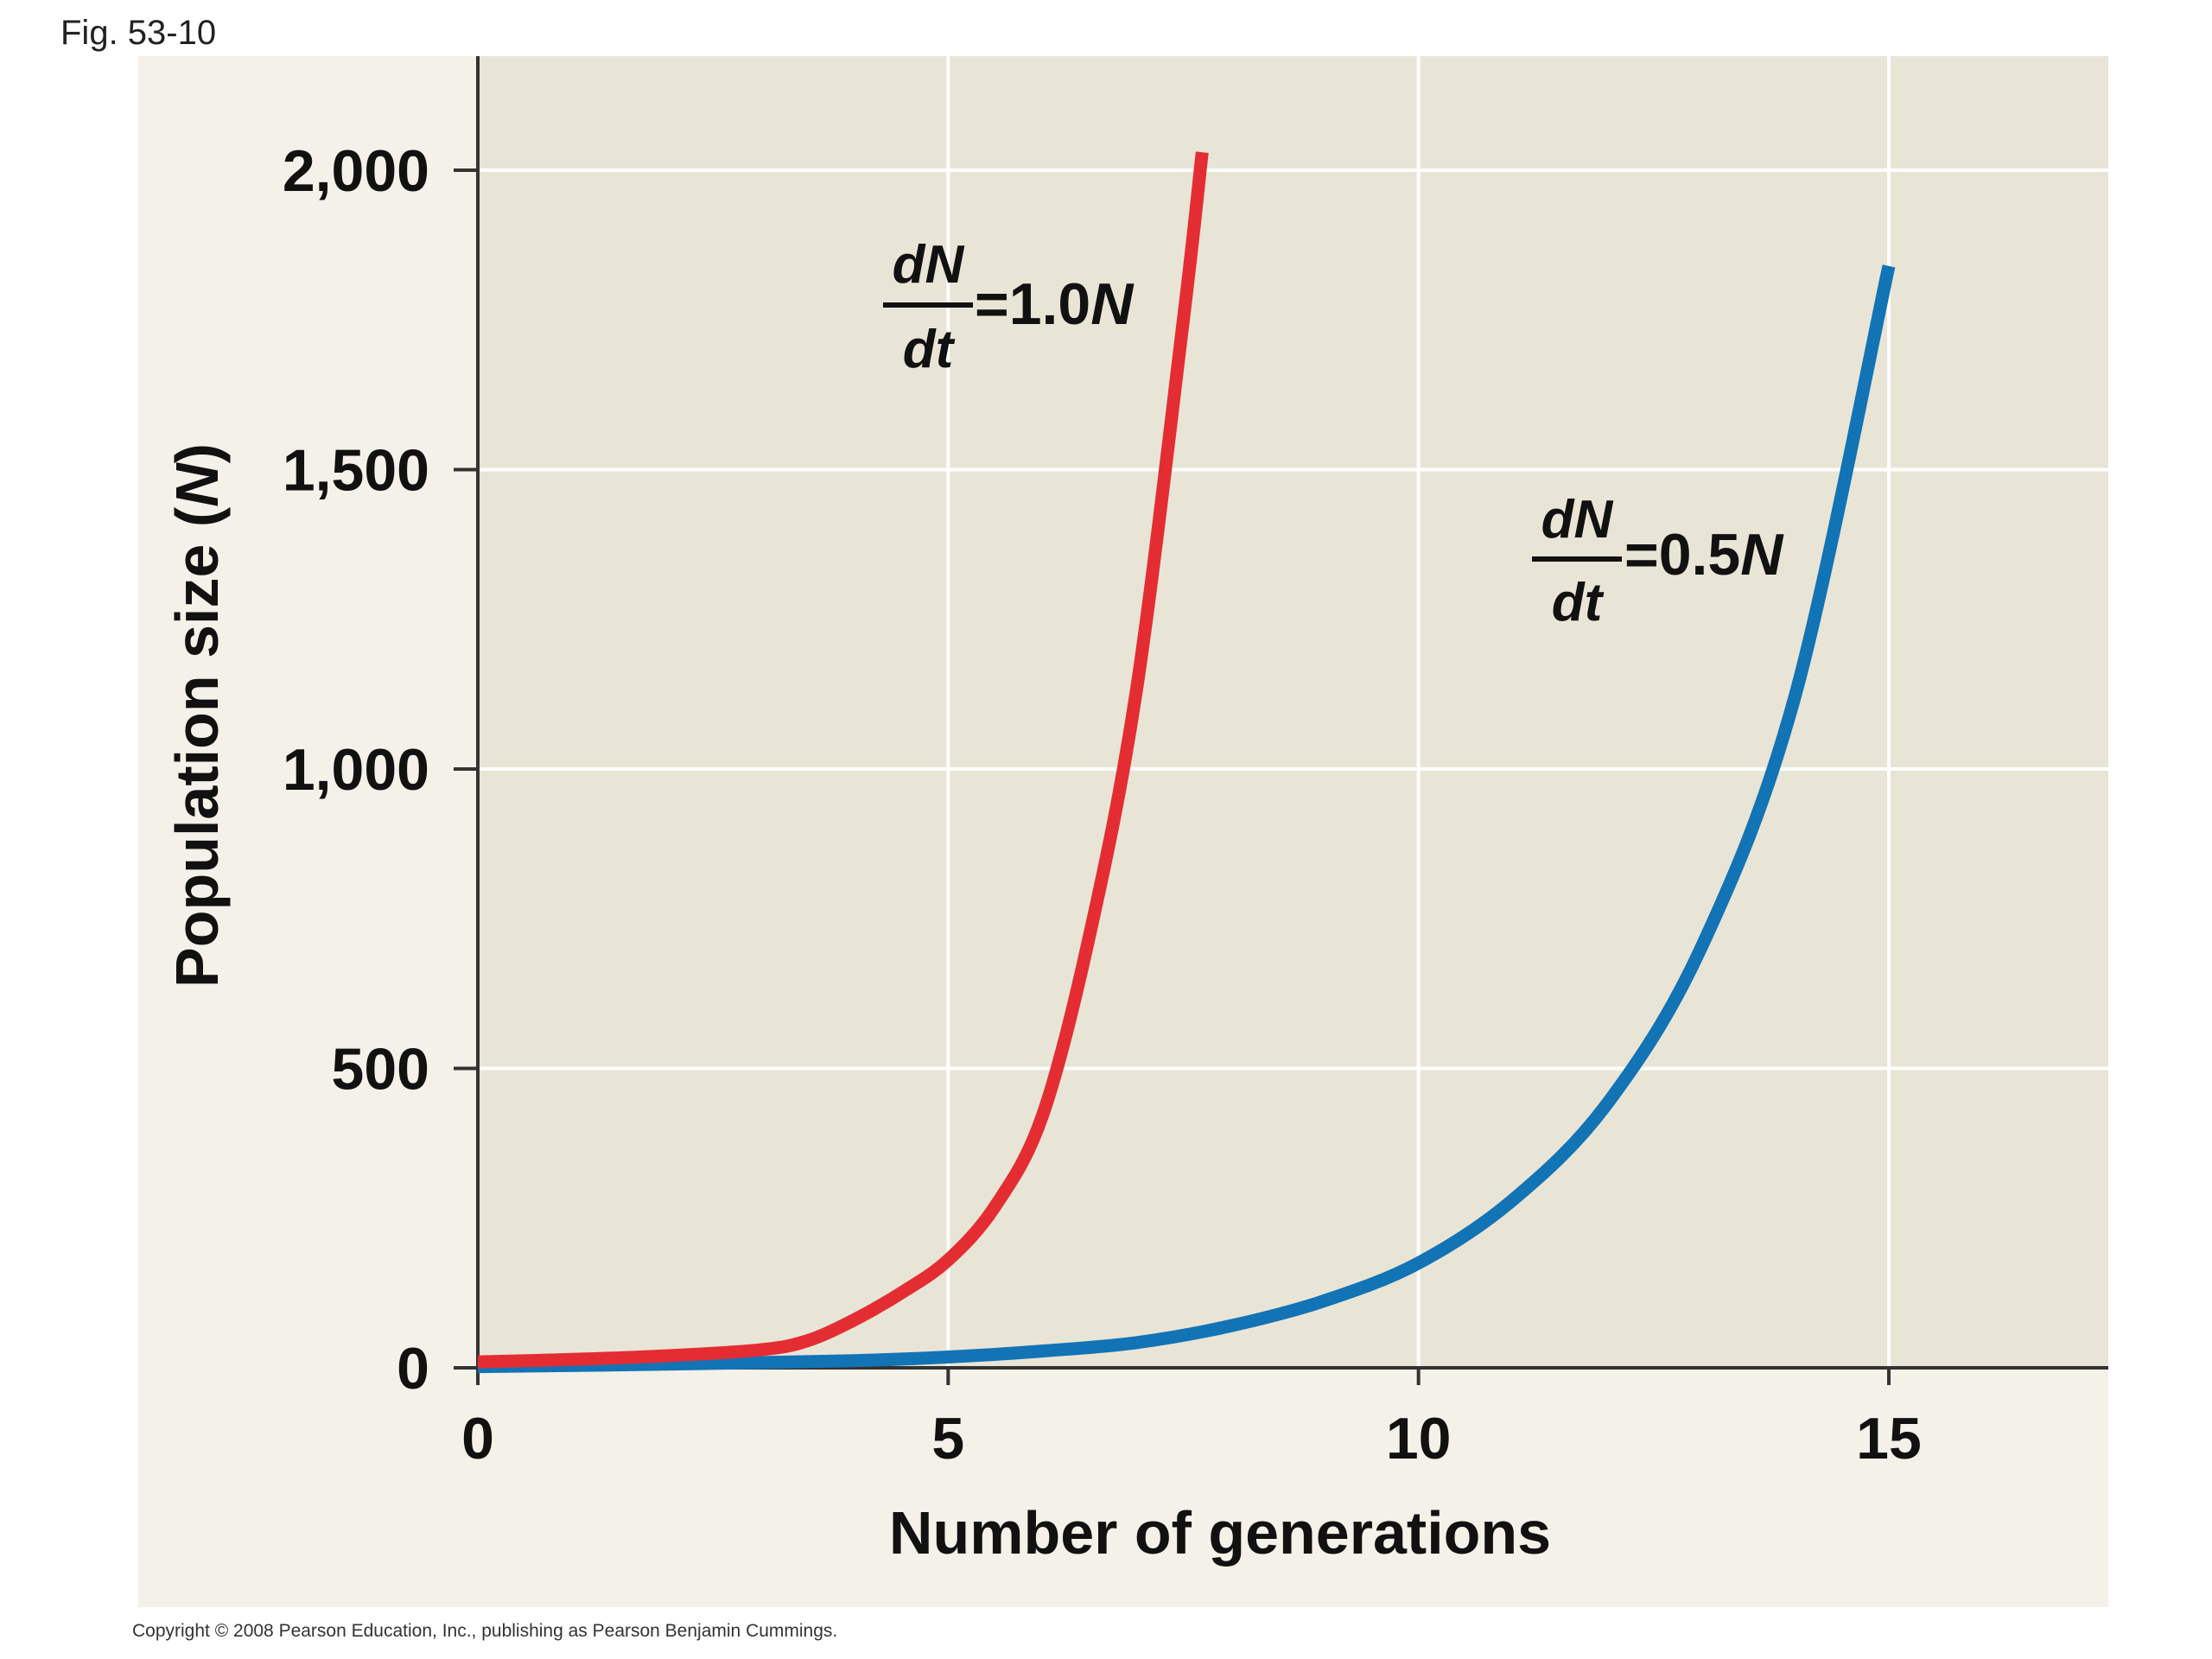  Describe the element at coordinates (197, 715) in the screenshot. I see `y-axis-title: Population size (N)` at that location.